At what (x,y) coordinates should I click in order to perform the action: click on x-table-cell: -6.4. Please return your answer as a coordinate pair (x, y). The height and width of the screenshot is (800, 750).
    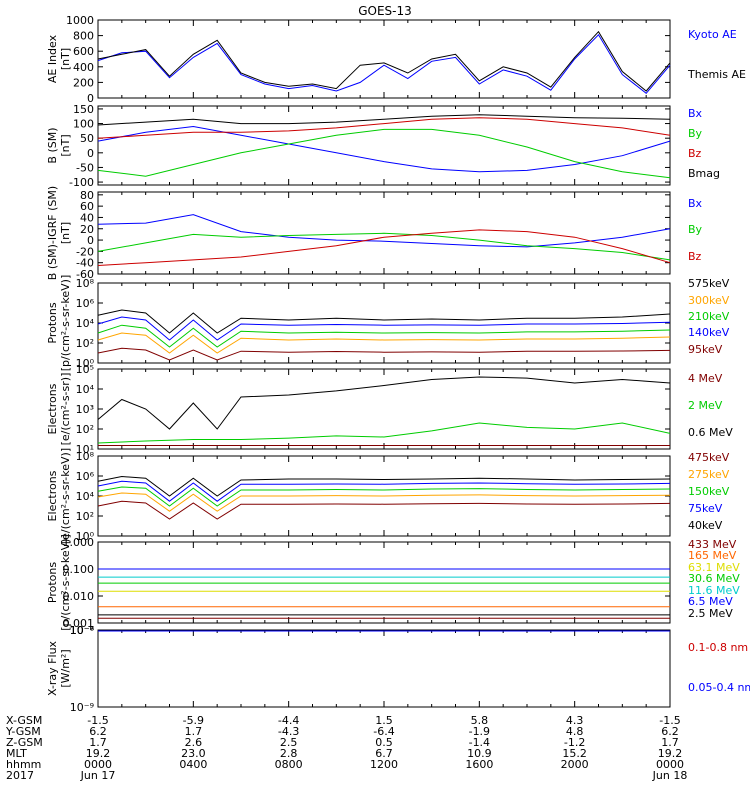
    Looking at the image, I should click on (383, 731).